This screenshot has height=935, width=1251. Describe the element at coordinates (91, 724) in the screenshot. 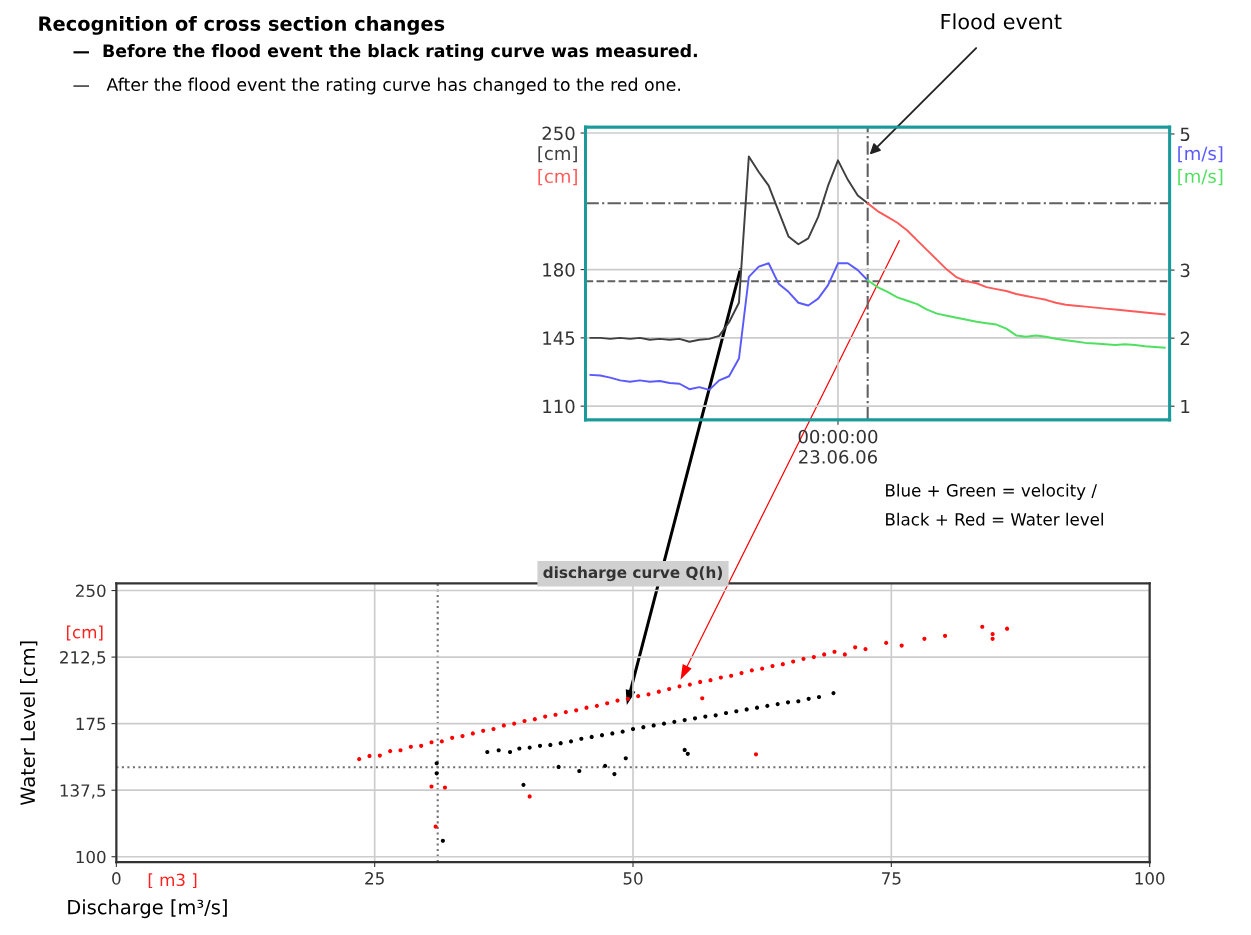

I see `y-tick-label: 175` at that location.